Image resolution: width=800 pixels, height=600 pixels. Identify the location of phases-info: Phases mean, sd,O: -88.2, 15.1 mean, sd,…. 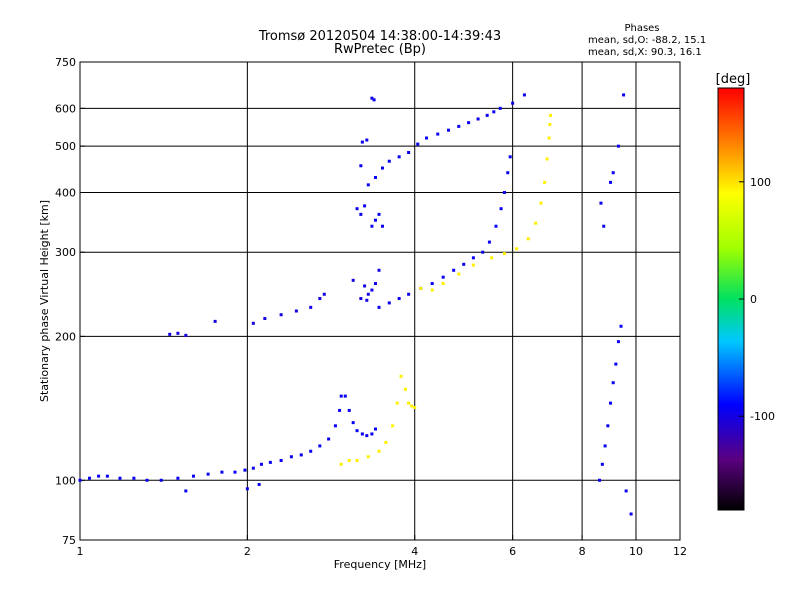
(647, 40).